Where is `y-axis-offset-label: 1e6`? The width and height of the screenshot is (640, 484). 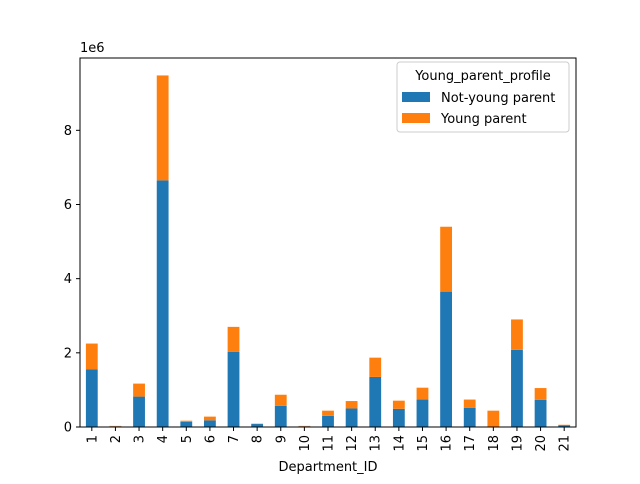 y-axis-offset-label: 1e6 is located at coordinates (92, 48).